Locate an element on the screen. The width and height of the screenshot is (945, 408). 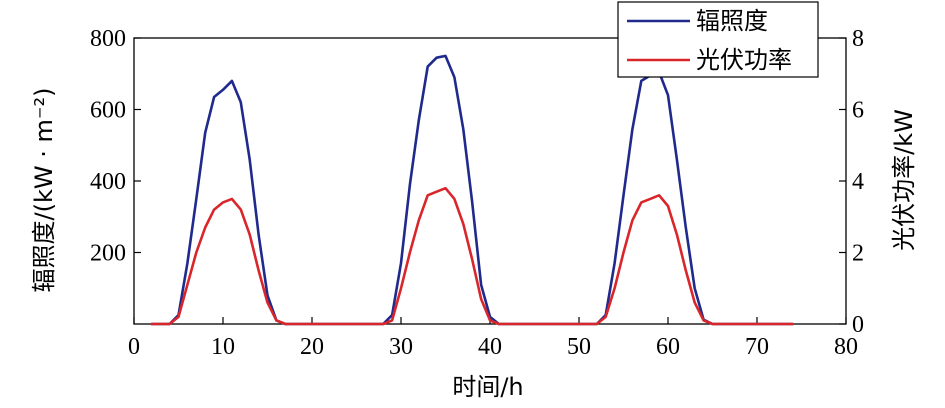
x-tick-label: 50 is located at coordinates (579, 347).